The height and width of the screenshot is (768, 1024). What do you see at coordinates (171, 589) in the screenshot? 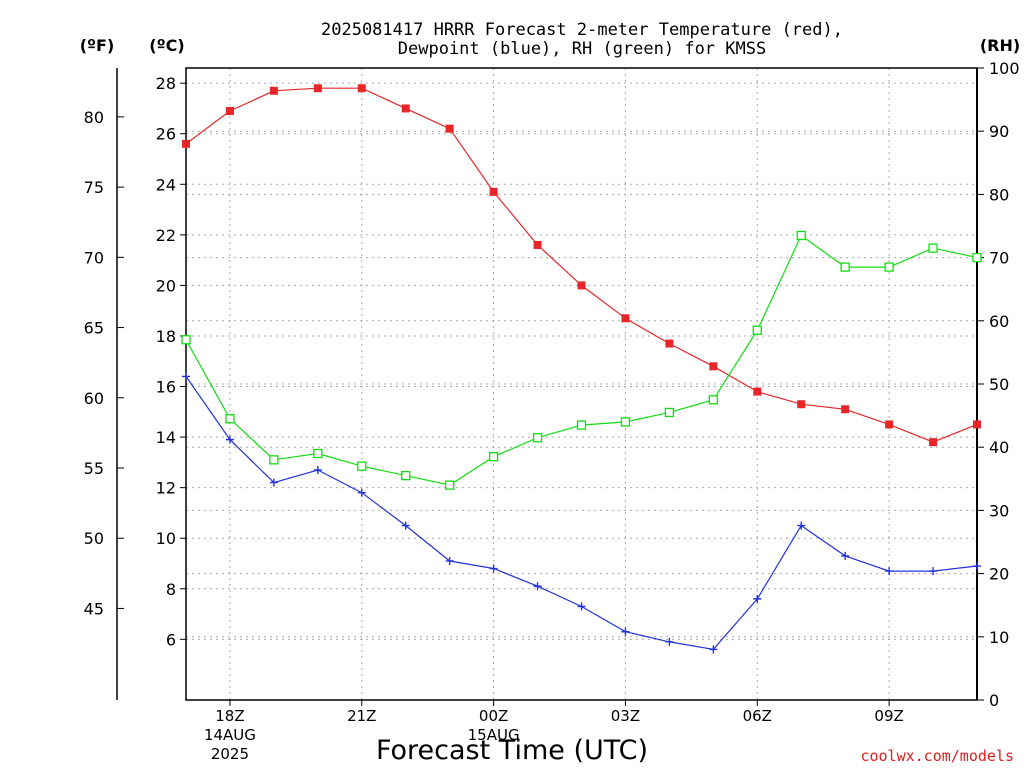
I see `c-tick-label-8: 8` at bounding box center [171, 589].